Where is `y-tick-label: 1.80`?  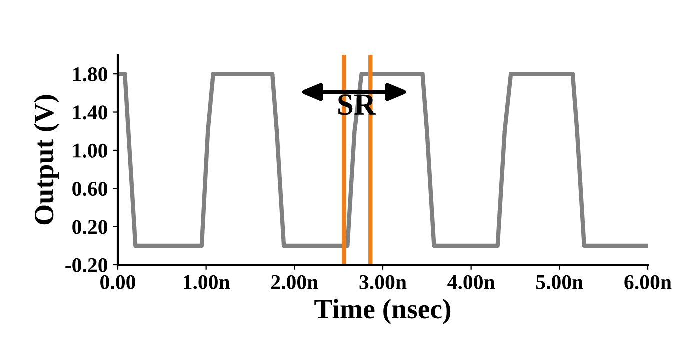 y-tick-label: 1.80 is located at coordinates (90, 74).